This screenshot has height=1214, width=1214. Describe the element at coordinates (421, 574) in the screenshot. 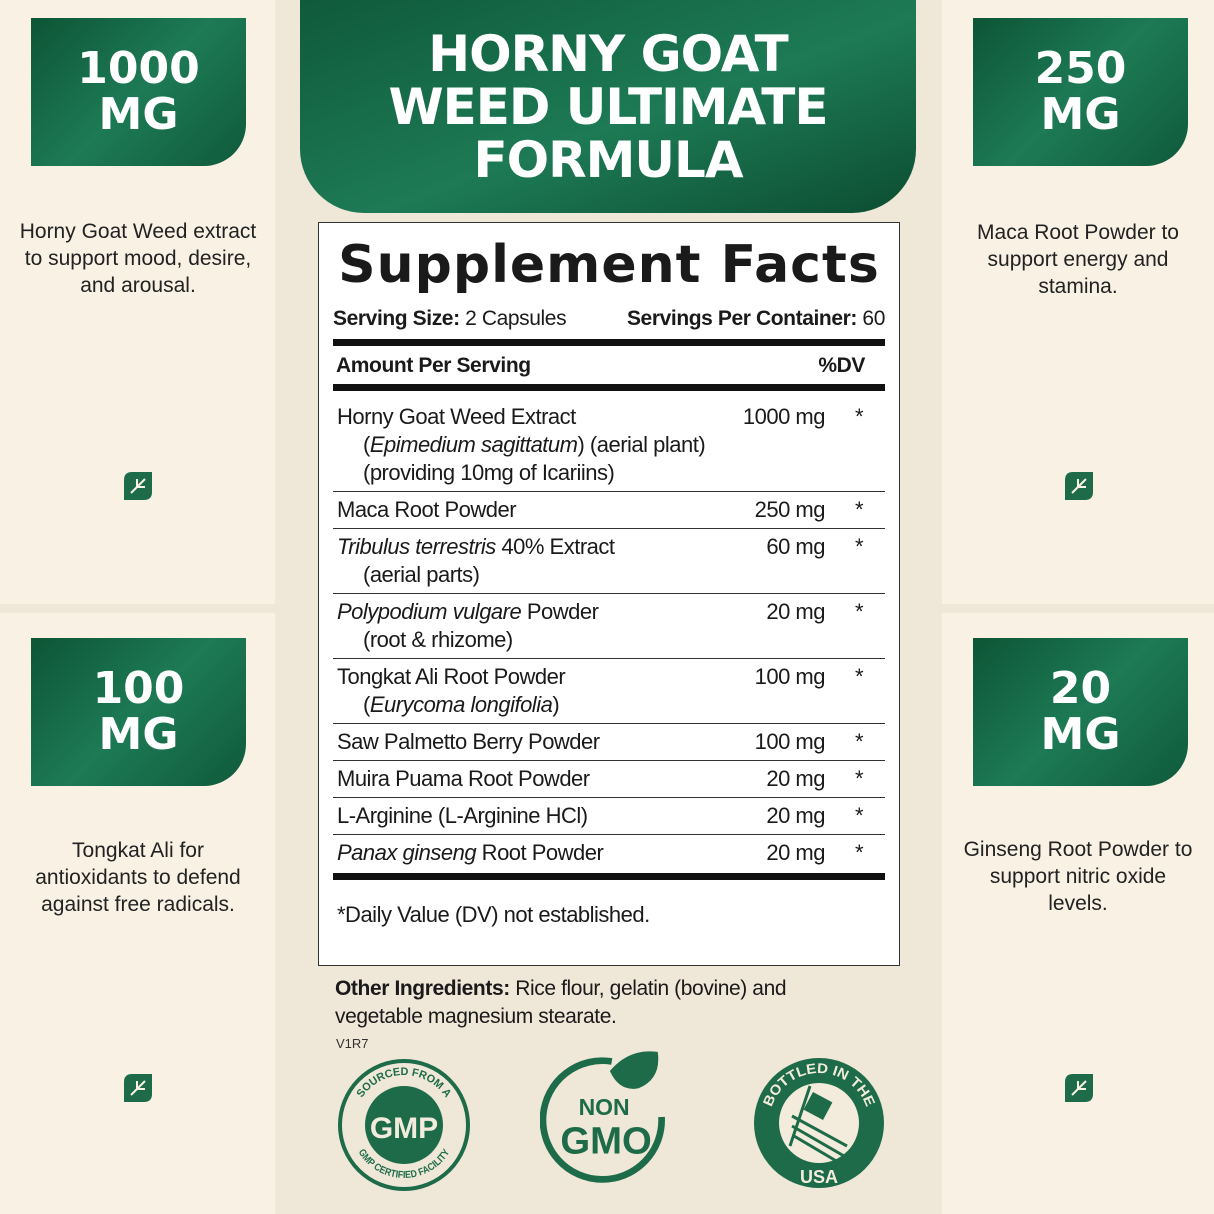

I see `ingredient-name-part: (aerial parts)` at that location.